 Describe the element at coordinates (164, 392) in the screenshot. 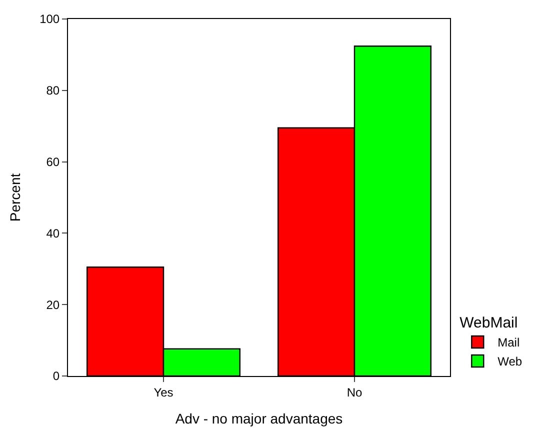

I see `x-tick-label: Yes` at that location.